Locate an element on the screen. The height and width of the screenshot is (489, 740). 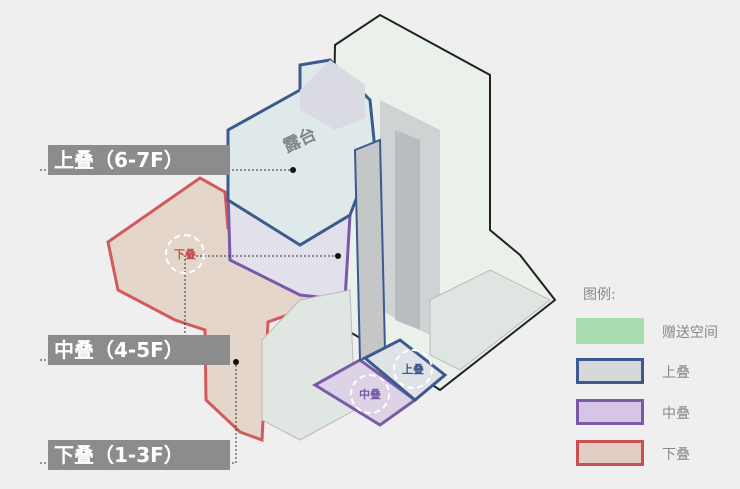
legend-label: 上叠 is located at coordinates (676, 373).